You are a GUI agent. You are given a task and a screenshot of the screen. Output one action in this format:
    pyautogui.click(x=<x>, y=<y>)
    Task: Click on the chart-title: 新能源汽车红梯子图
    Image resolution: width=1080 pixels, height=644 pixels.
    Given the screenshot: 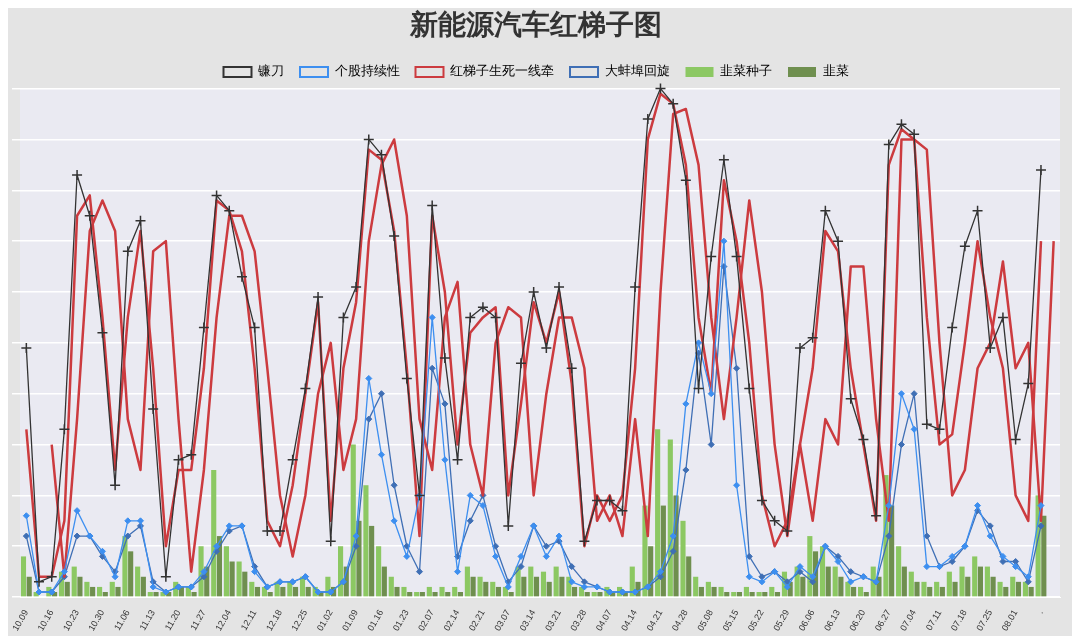 What is the action you would take?
    pyautogui.click(x=535, y=25)
    